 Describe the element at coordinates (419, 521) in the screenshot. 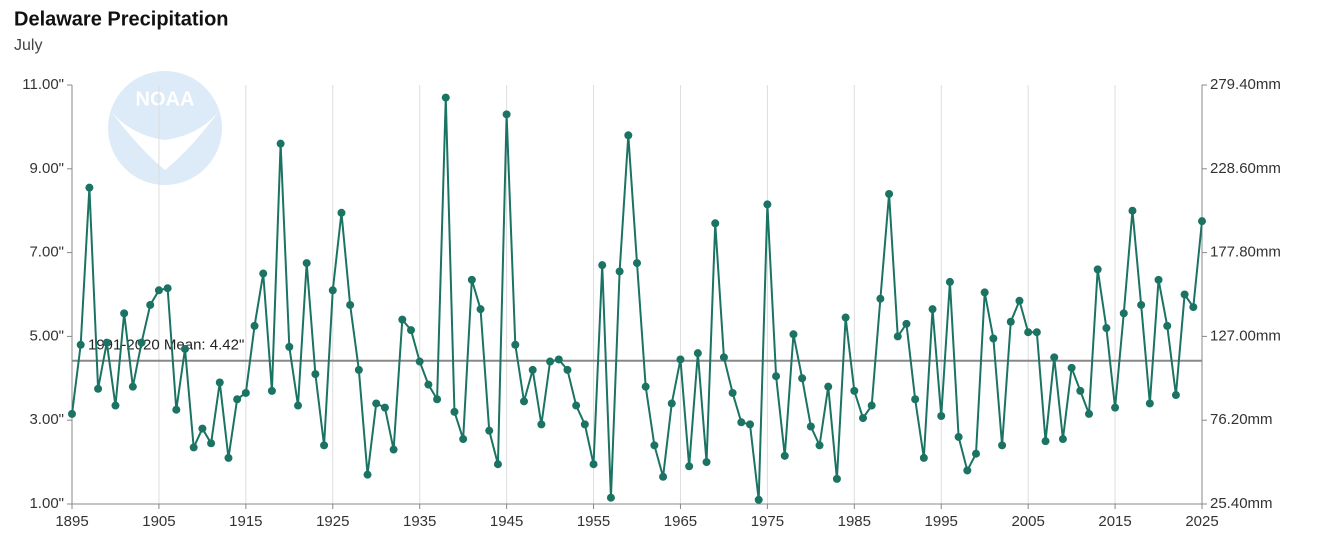

I see `x-tick-label: 1935` at that location.